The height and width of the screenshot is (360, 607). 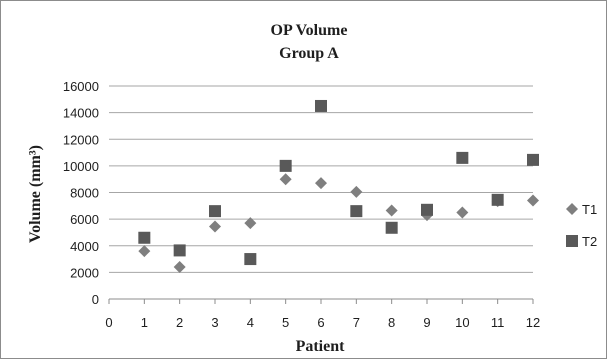 I want to click on x-tick-label: 6, so click(x=320, y=322).